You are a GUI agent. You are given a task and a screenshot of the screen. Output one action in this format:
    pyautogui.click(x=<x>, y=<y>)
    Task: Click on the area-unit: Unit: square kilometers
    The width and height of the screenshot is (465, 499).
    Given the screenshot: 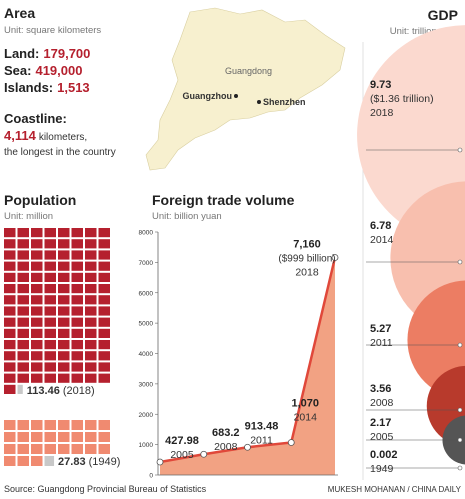 What is the action you would take?
    pyautogui.click(x=52, y=30)
    